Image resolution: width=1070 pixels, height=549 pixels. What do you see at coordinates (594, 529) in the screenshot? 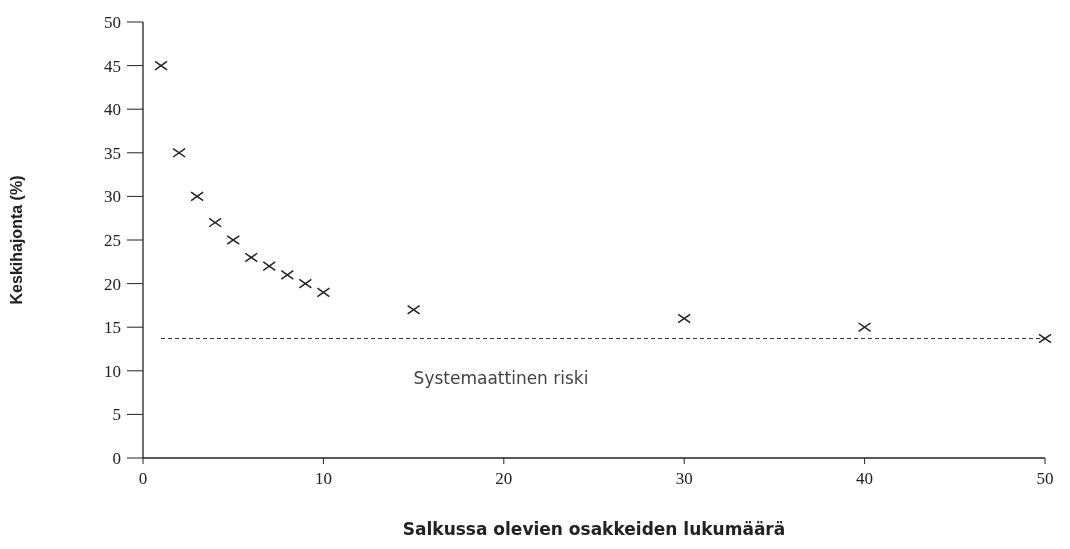
I see `x-axis-title: Salkussa olevien osakkeiden lukumäärä` at bounding box center [594, 529].